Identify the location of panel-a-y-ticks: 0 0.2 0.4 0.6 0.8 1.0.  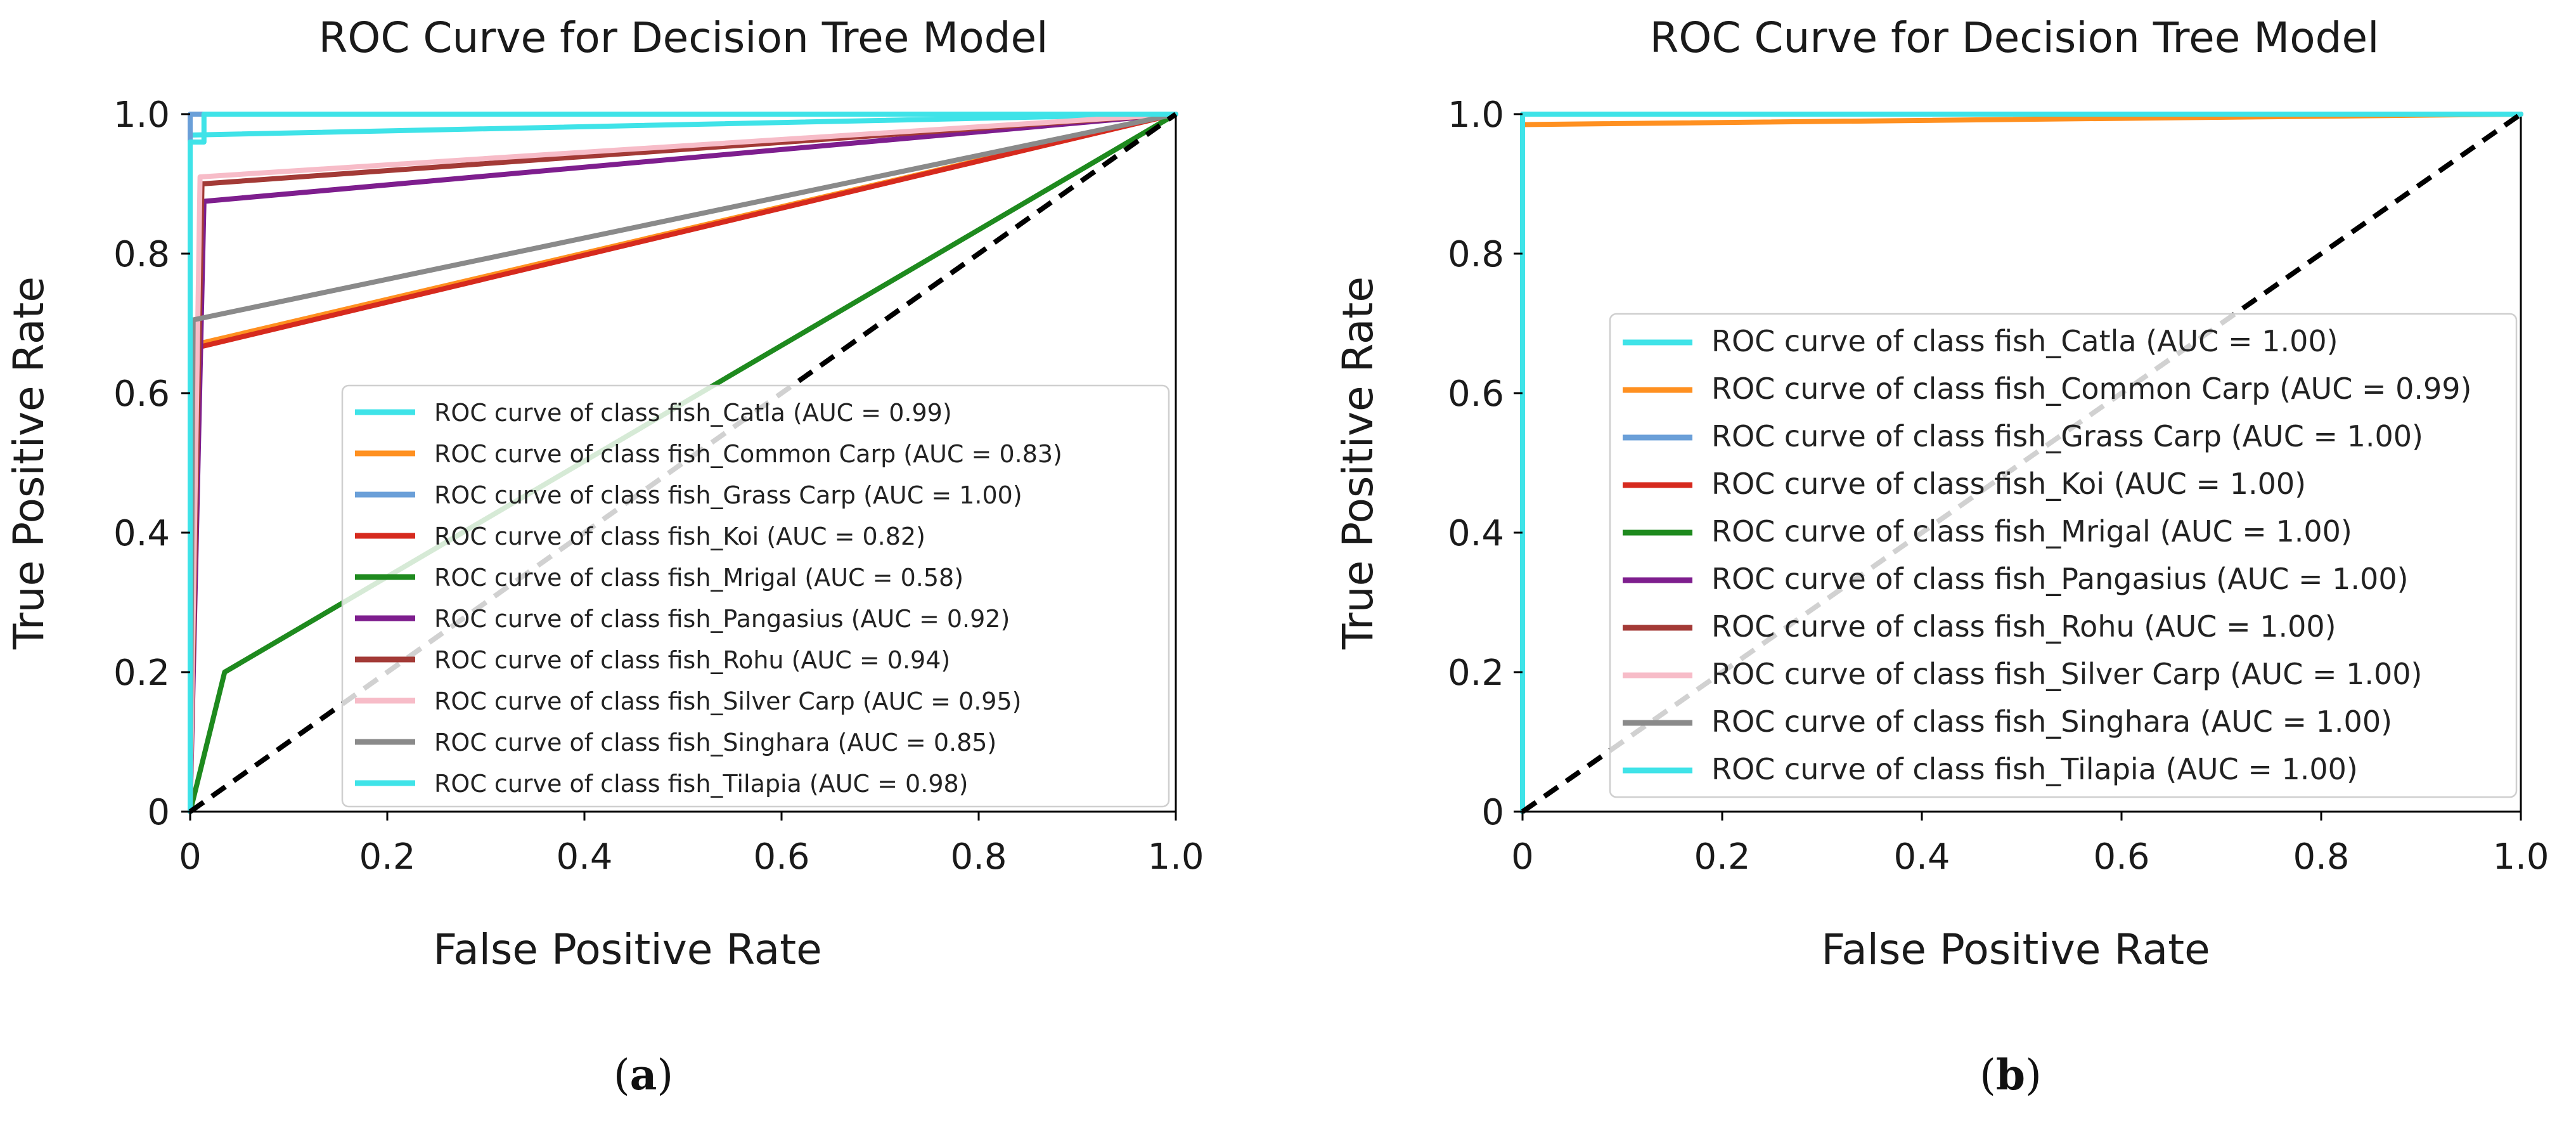
(151, 463).